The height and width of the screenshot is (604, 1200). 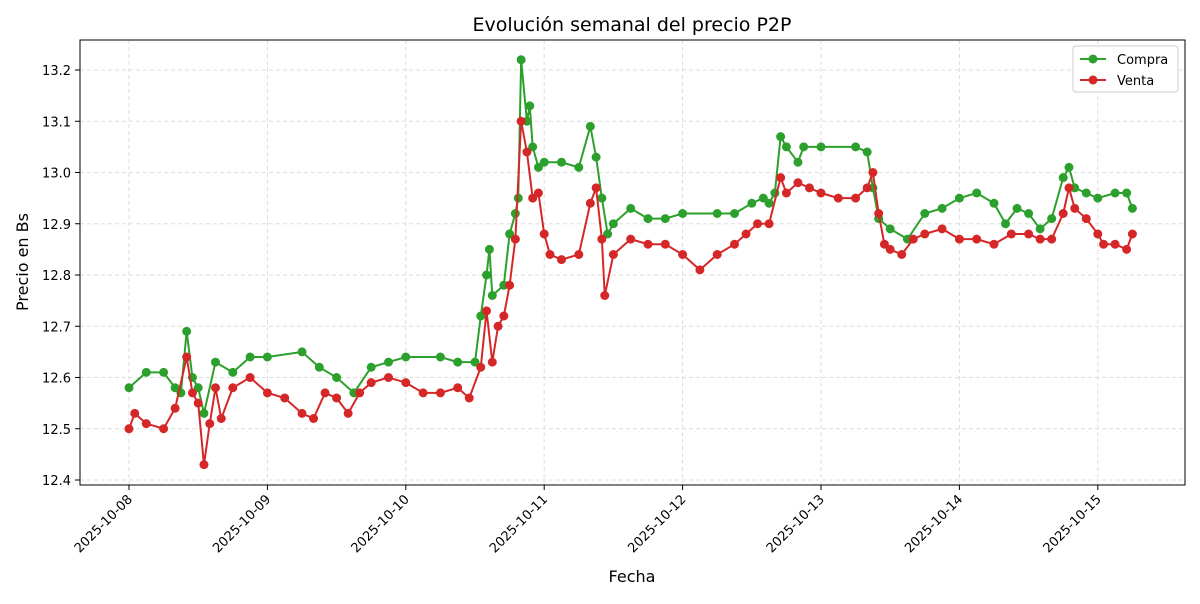 What do you see at coordinates (22, 262) in the screenshot?
I see `y-axis-label: Precio en Bs` at bounding box center [22, 262].